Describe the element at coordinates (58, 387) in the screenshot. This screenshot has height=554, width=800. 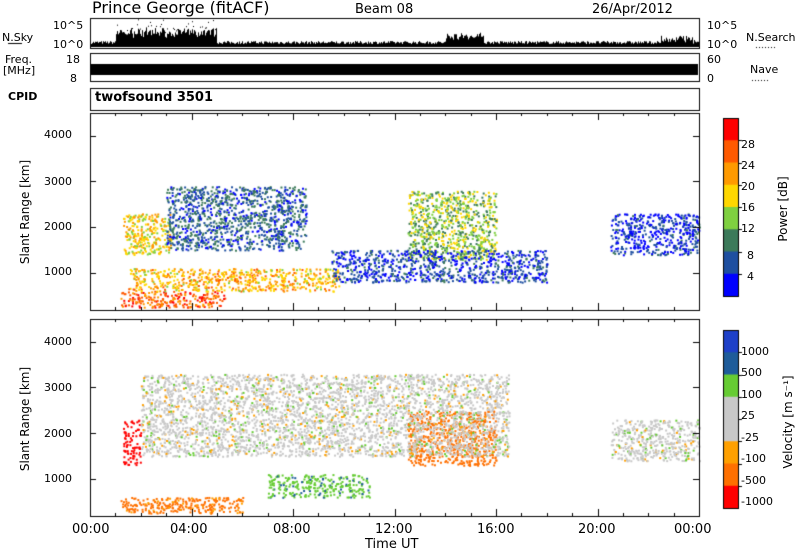
I see `velocity-ytick-3000: 3000` at that location.